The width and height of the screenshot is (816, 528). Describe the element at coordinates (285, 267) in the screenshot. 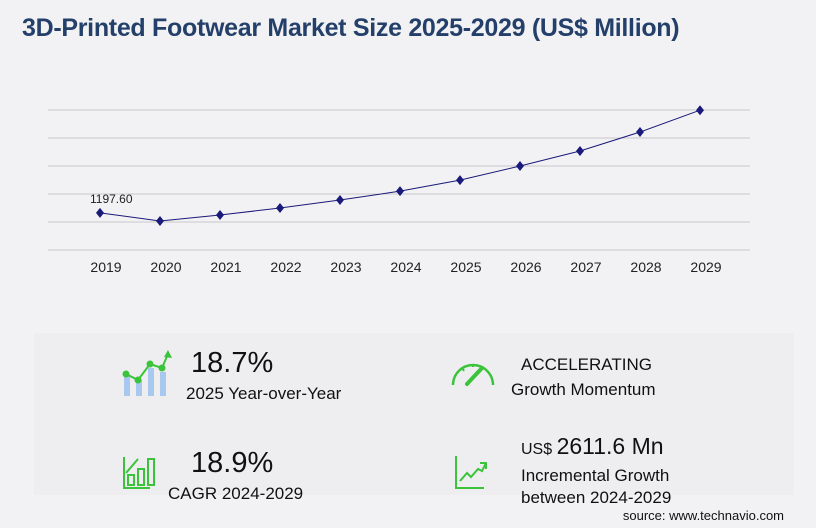

I see `x-tick-label: 2022` at that location.